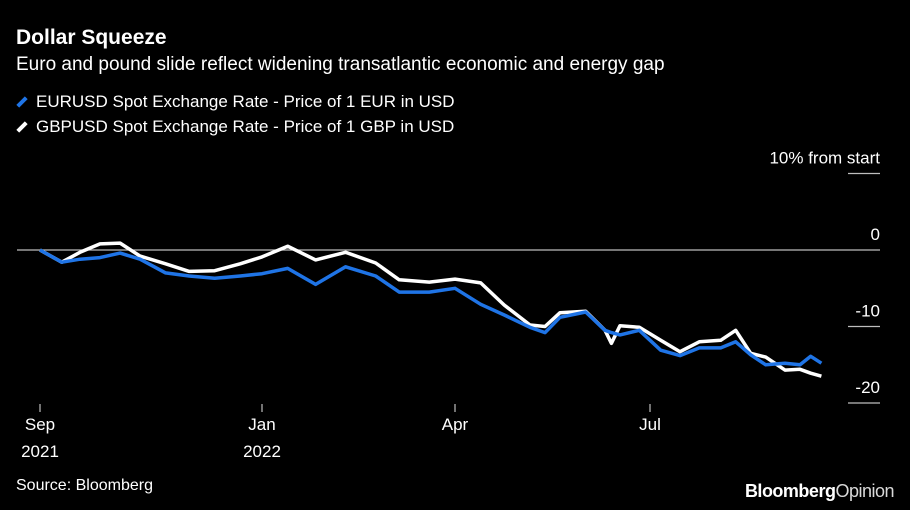  Describe the element at coordinates (40, 424) in the screenshot. I see `x-tick-label: Sep` at that location.